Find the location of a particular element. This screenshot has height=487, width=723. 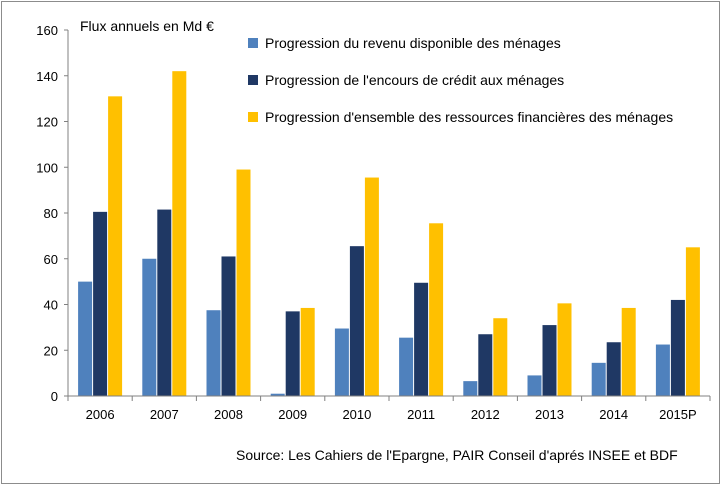

y-tick-label: 120 is located at coordinates (47, 122).